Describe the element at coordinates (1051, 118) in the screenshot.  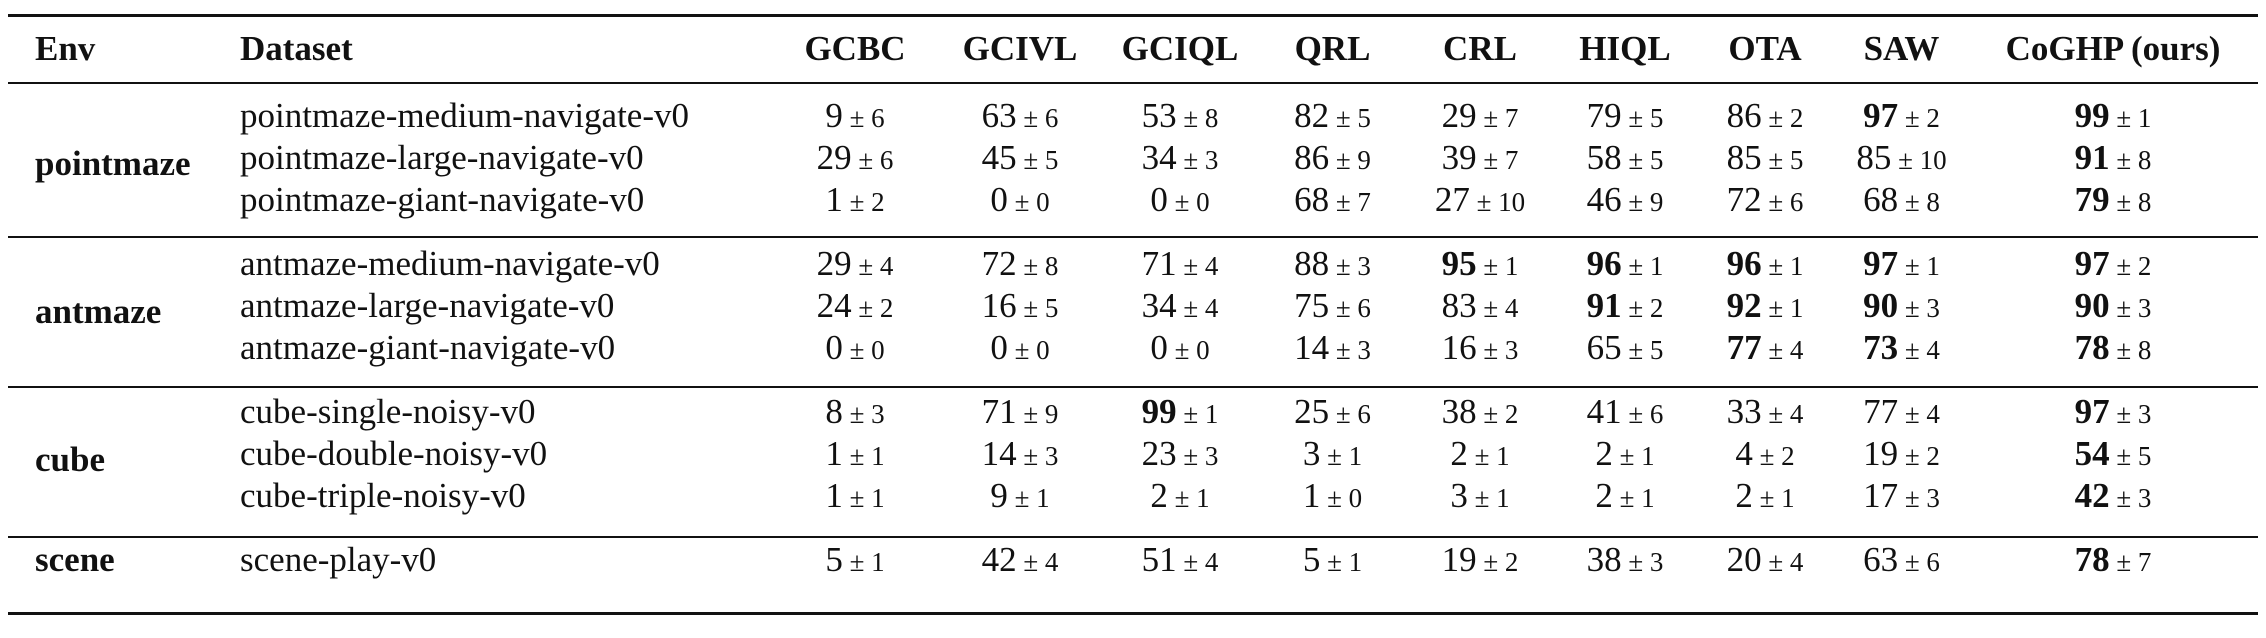
I see `score-std: 6` at that location.